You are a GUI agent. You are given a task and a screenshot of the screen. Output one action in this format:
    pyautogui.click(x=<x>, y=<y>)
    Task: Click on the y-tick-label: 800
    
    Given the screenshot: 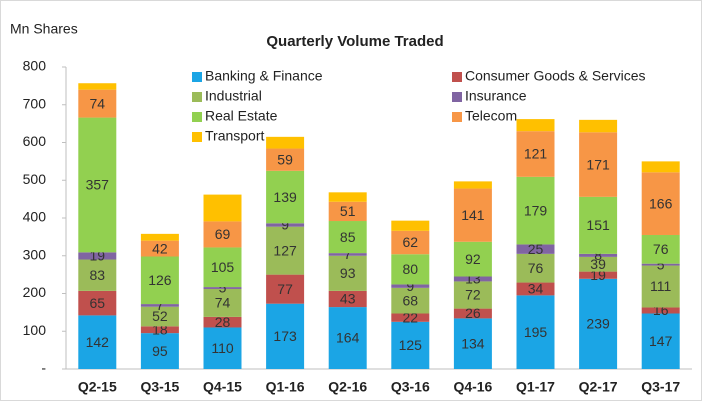 What is the action you would take?
    pyautogui.click(x=35, y=66)
    